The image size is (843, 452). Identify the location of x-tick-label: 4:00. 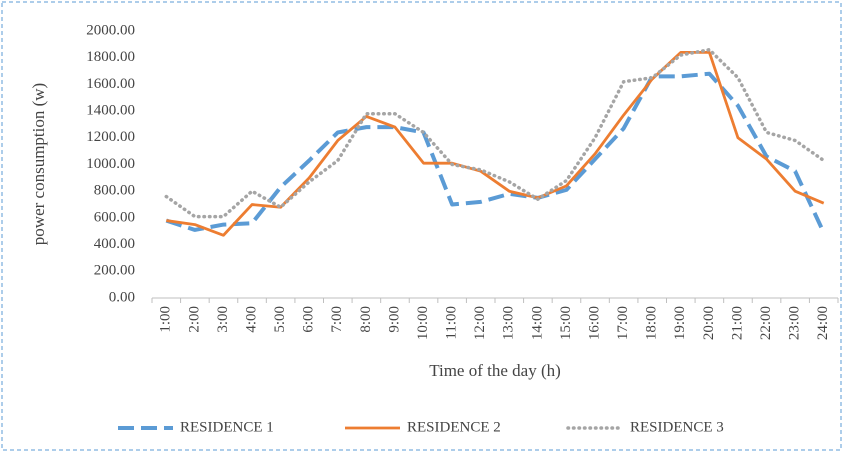
(251, 319).